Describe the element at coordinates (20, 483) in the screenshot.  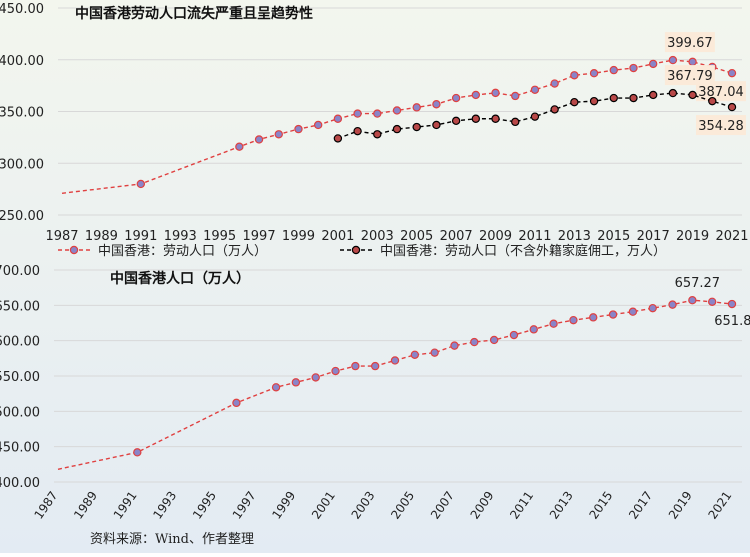
I see `population-y-tick-label: 400.00` at that location.